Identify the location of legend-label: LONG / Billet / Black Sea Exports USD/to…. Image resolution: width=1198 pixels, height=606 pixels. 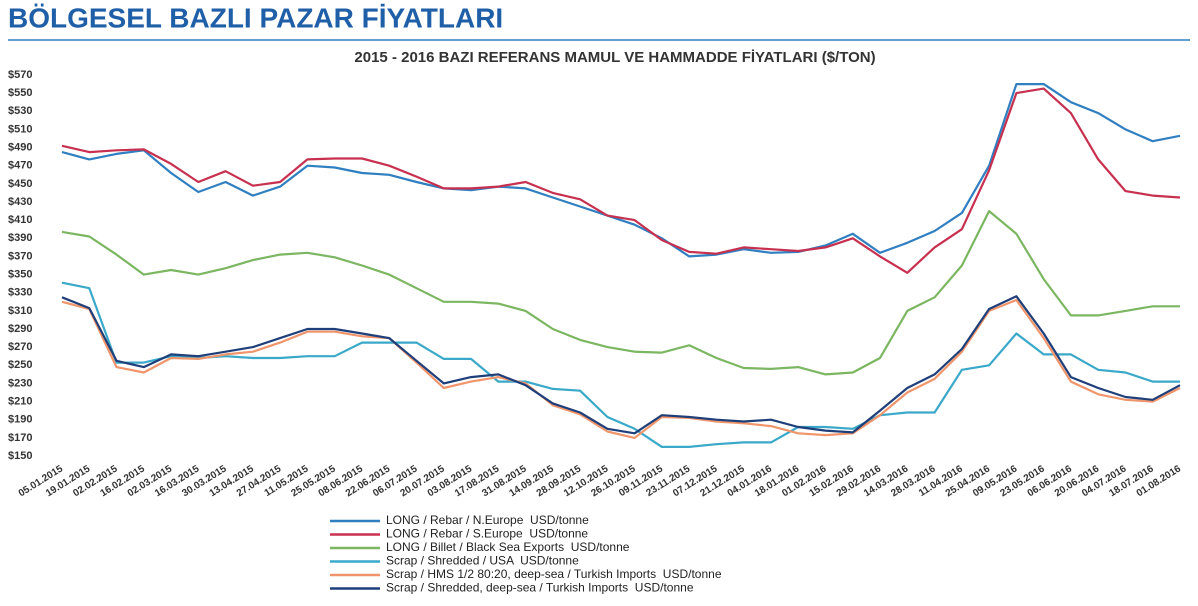
(508, 547).